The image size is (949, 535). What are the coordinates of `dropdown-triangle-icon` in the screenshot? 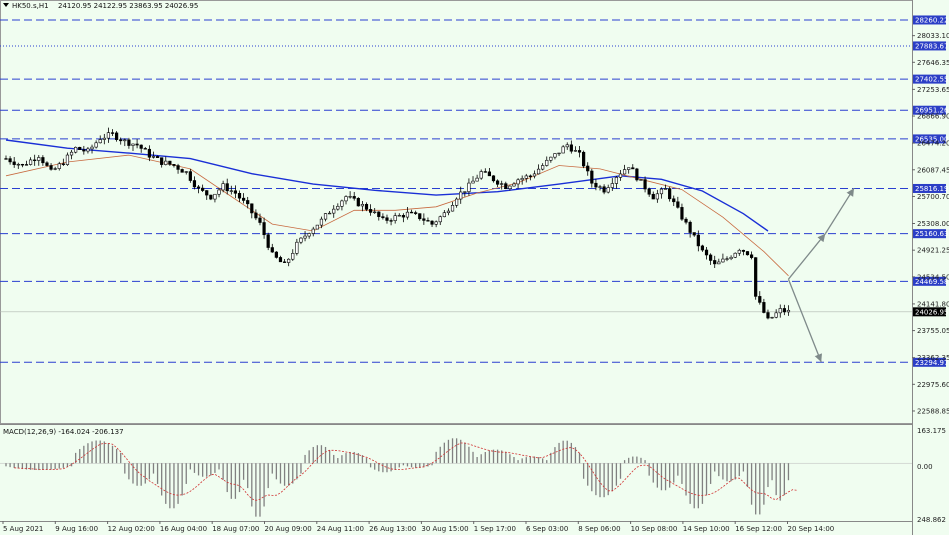 It's located at (6, 5).